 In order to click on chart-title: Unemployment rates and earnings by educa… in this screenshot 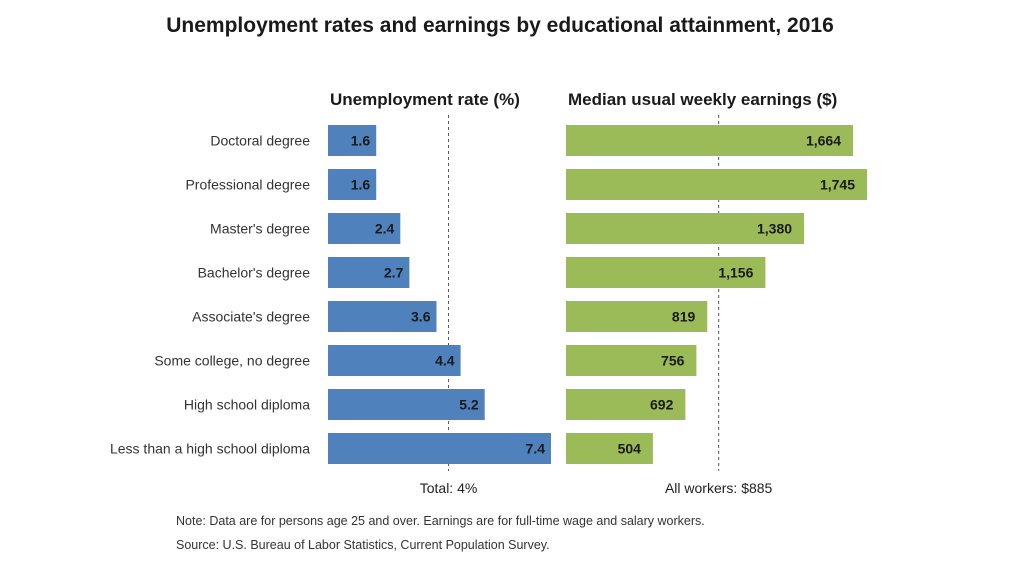, I will do `click(500, 25)`.